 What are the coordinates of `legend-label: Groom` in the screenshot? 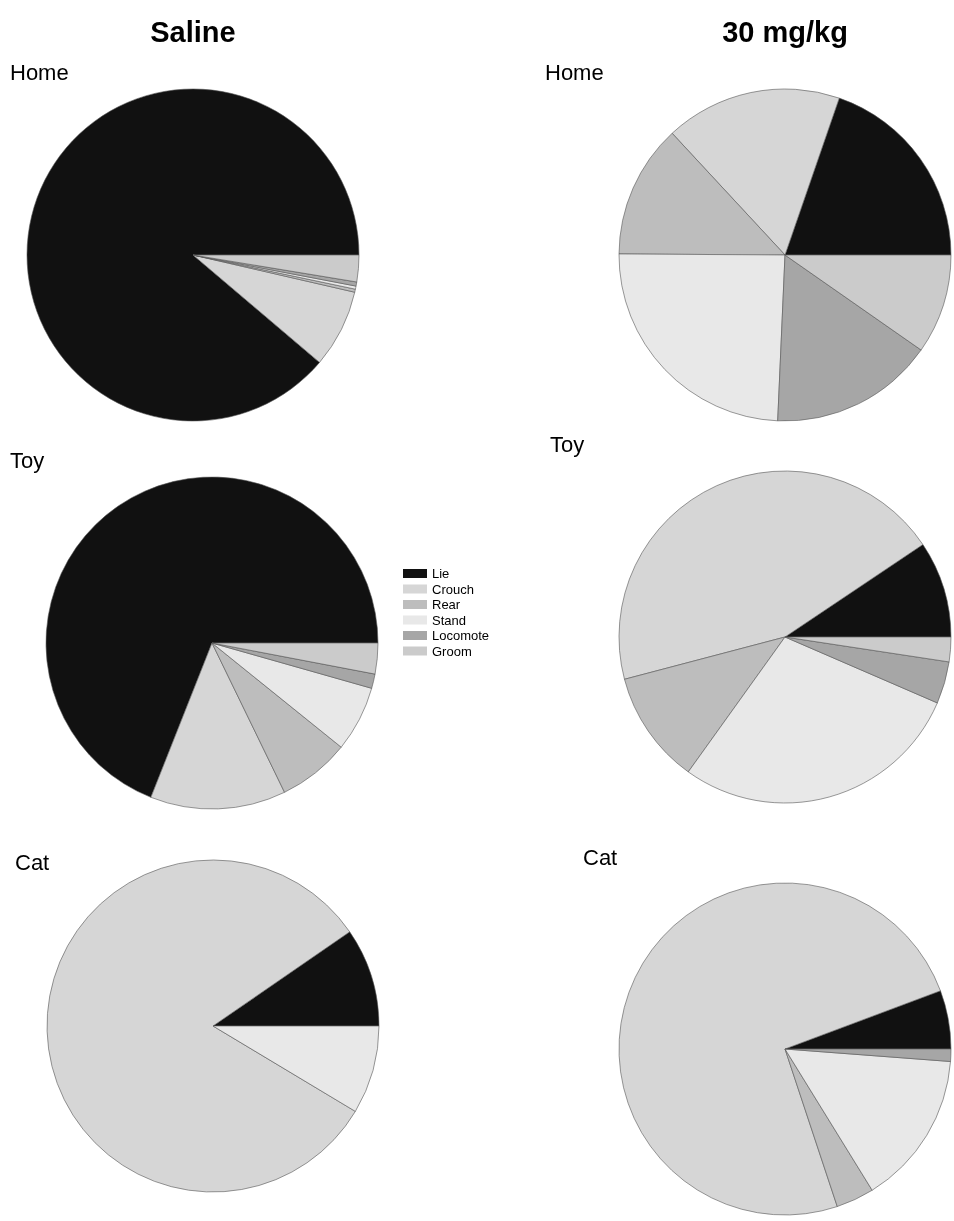 It's located at (452, 651).